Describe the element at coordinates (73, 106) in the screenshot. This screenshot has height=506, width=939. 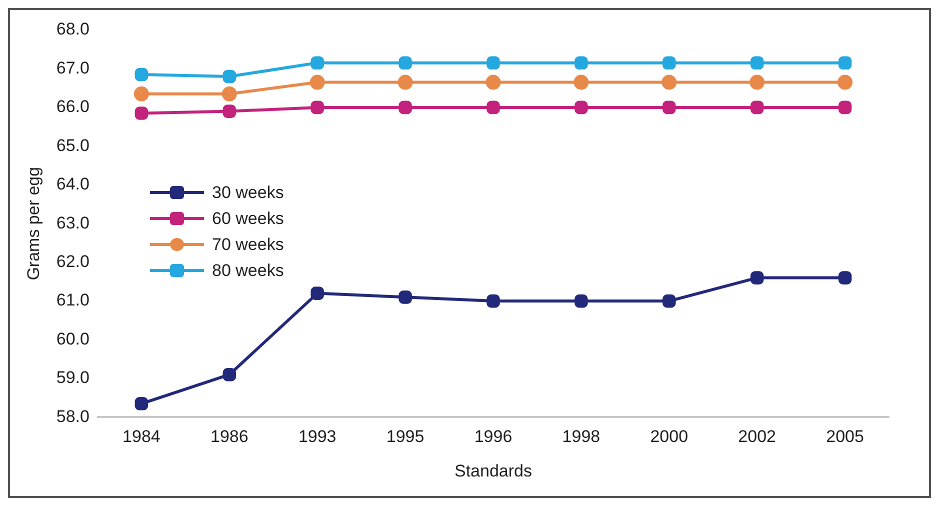
I see `y-tick-label: 66.0` at that location.